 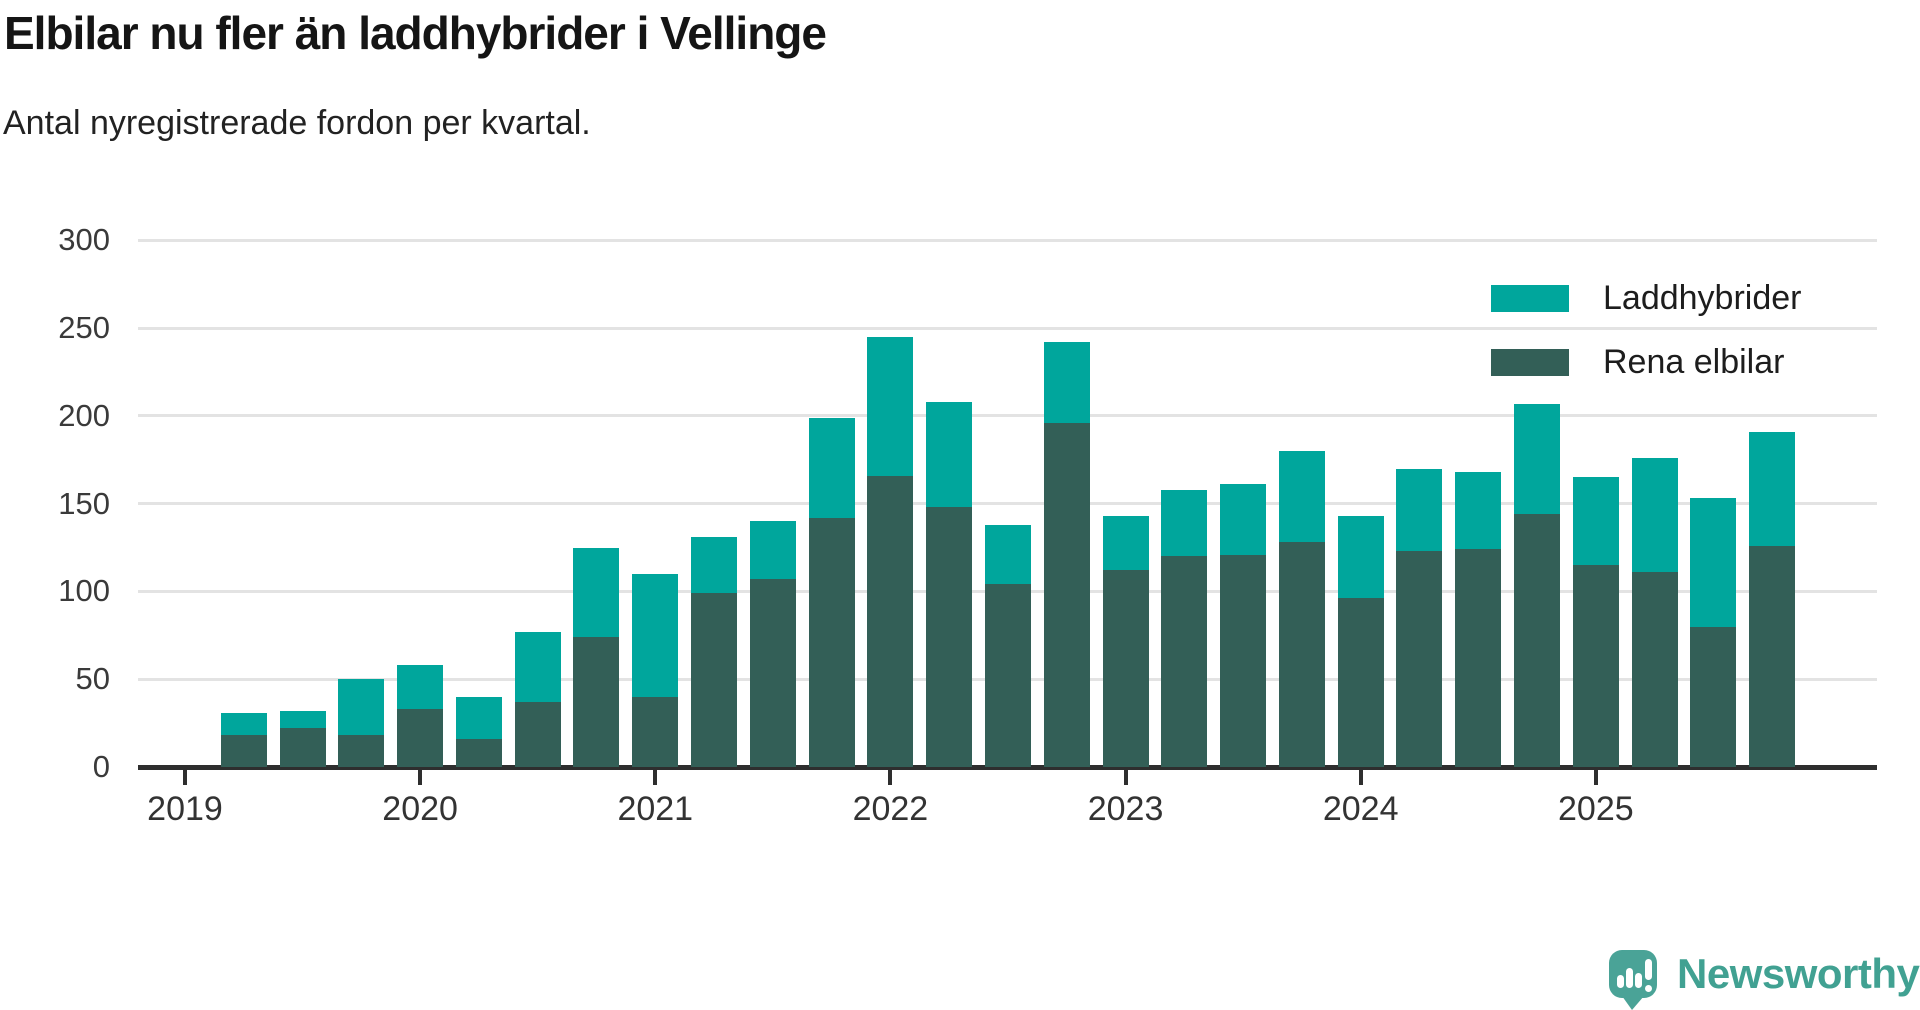 What do you see at coordinates (1530, 298) in the screenshot?
I see `legend-swatch-laddhybrider` at bounding box center [1530, 298].